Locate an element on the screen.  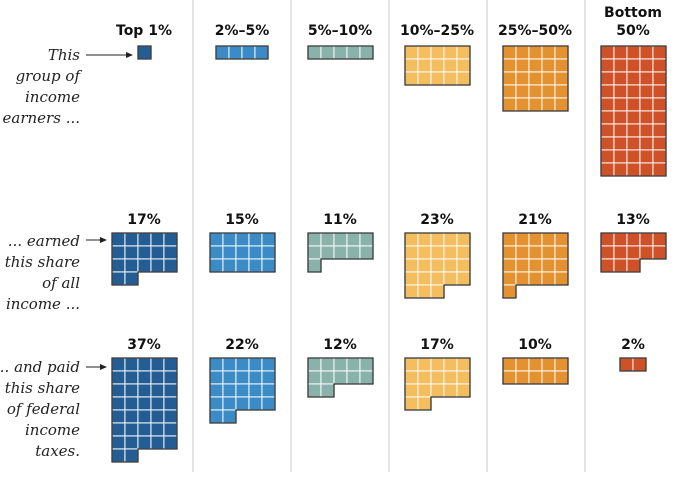
row-label: of all is located at coordinates (61, 283).